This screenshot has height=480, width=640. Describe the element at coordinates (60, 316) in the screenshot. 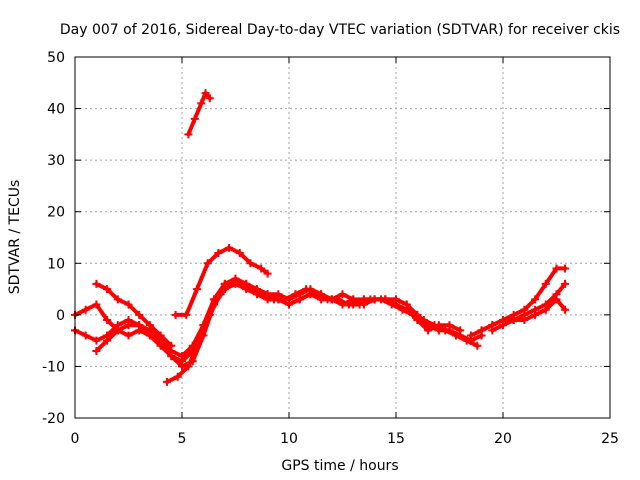

I see `y-tick-label: 0` at that location.